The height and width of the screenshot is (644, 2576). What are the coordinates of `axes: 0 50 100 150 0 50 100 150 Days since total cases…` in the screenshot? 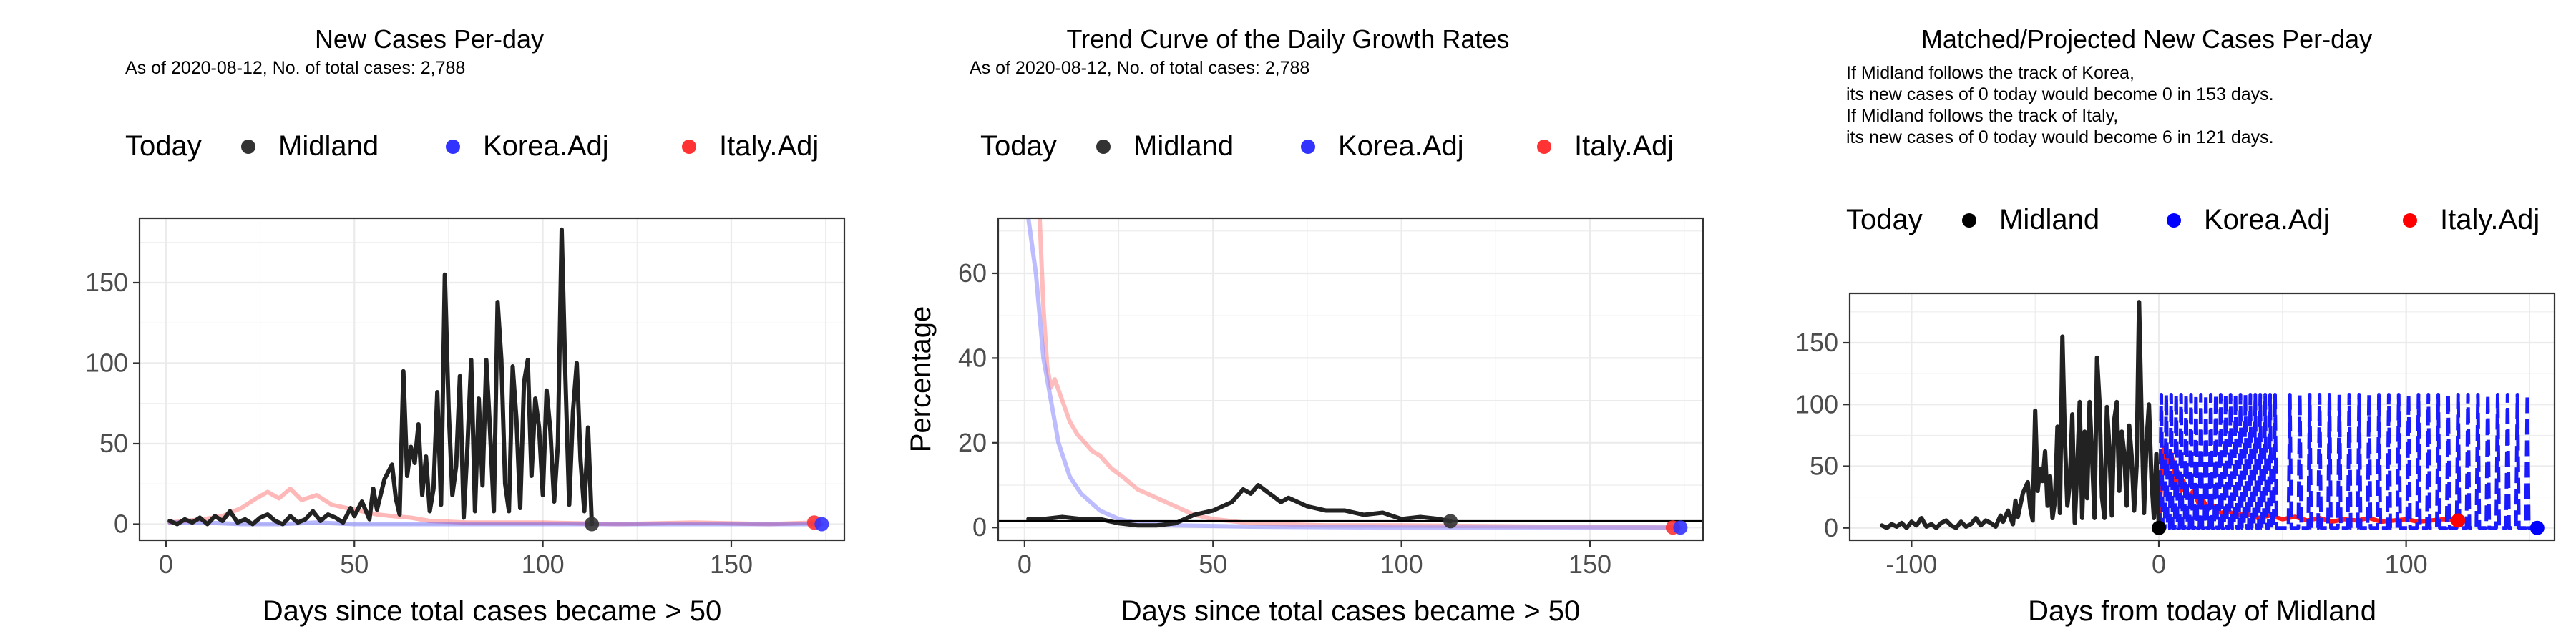 It's located at (419, 447).